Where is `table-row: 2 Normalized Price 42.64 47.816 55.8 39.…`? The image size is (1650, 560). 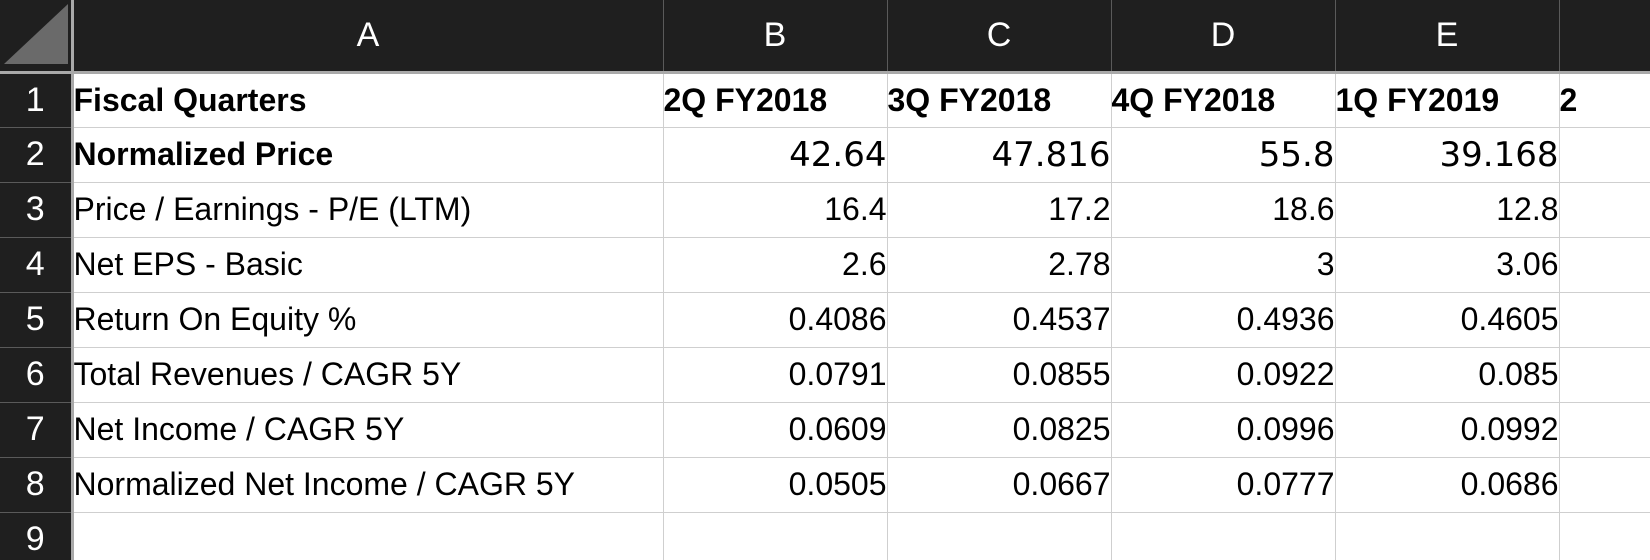
table-row: 2 Normalized Price 42.64 47.816 55.8 39.… is located at coordinates (825, 154).